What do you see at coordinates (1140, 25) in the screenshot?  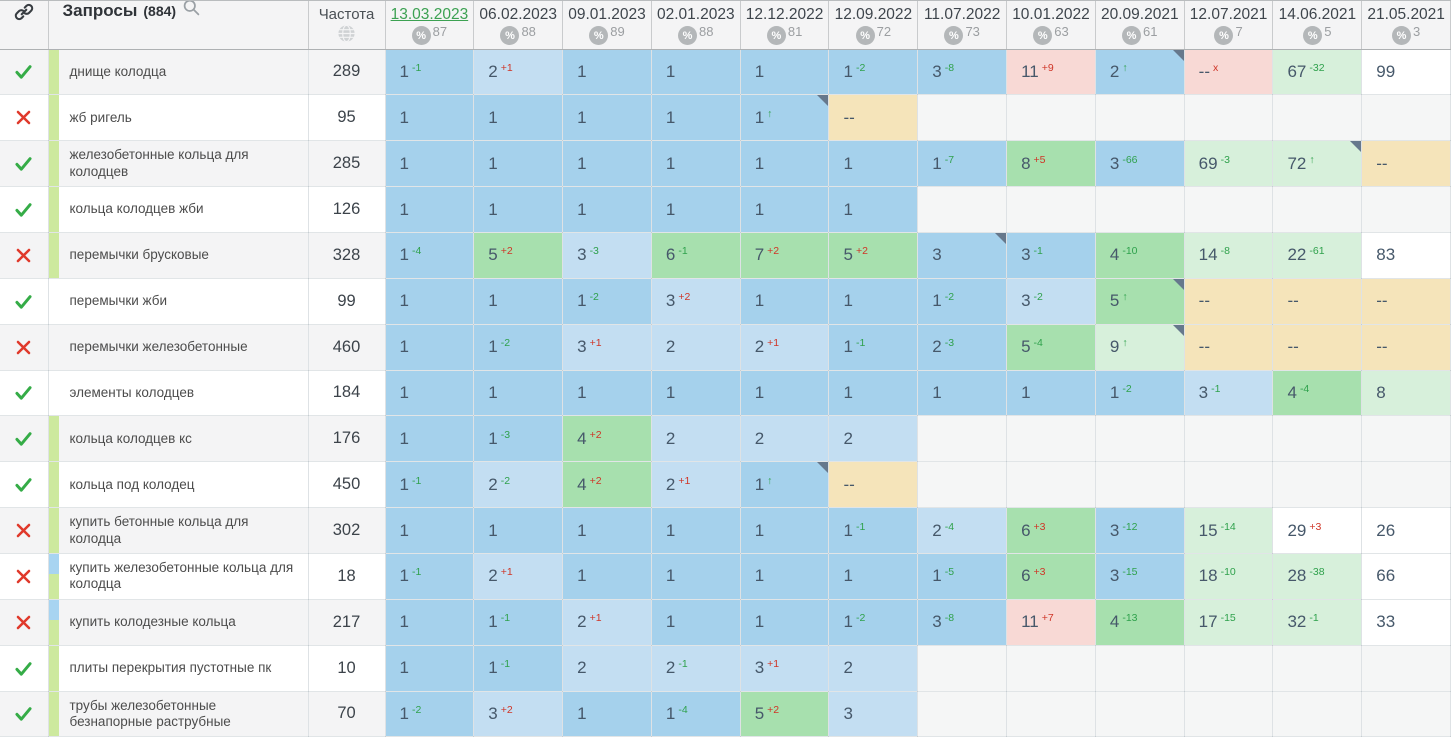 I see `date-column-header-20.09.2021: 20.09.2021% 61` at bounding box center [1140, 25].